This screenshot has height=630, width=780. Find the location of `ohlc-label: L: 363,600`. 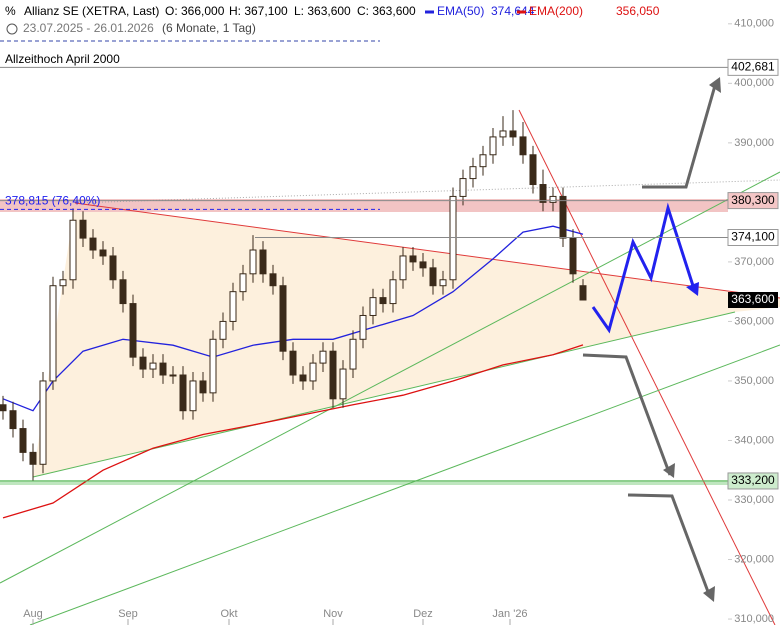

ohlc-label: L: 363,600 is located at coordinates (322, 11).